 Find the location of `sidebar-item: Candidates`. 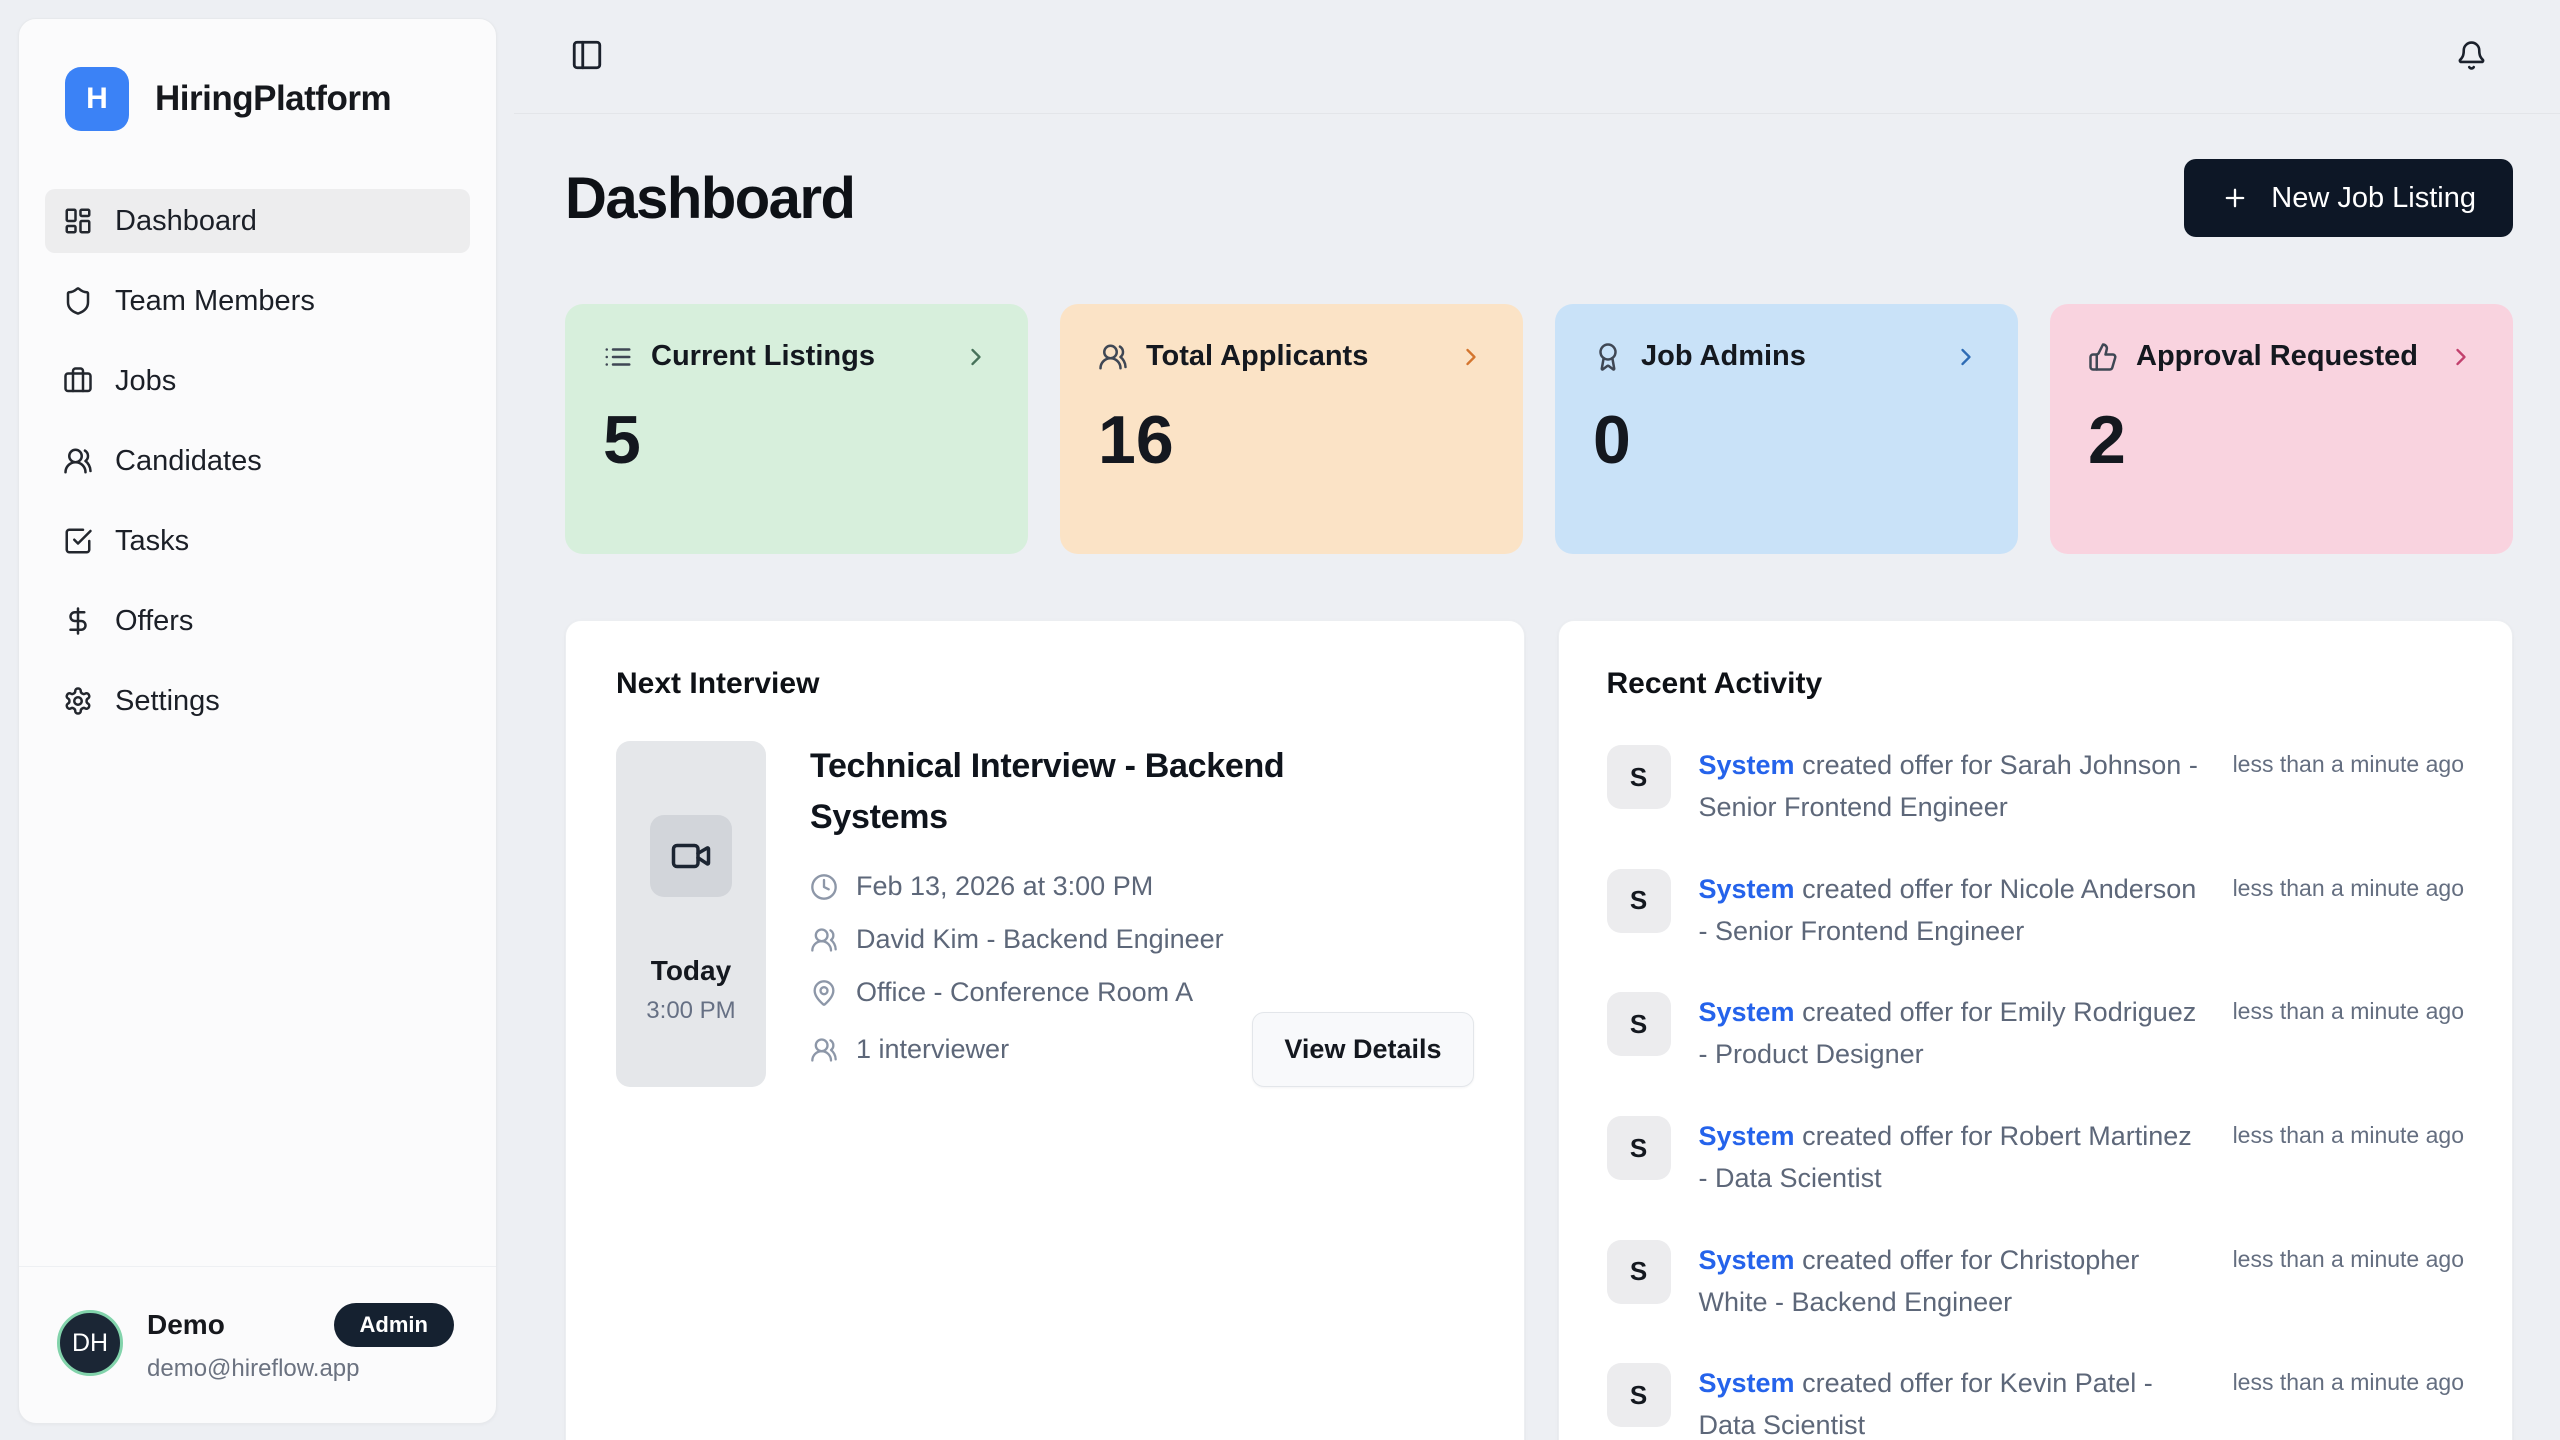

sidebar-item: Candidates is located at coordinates (257, 461).